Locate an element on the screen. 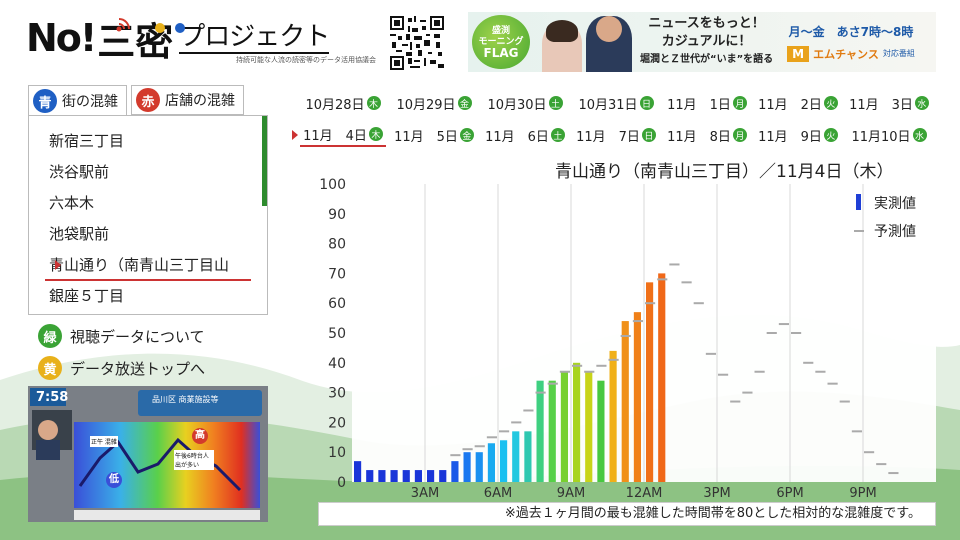 The width and height of the screenshot is (960, 540). date-item: 11月 8日月 is located at coordinates (707, 135).